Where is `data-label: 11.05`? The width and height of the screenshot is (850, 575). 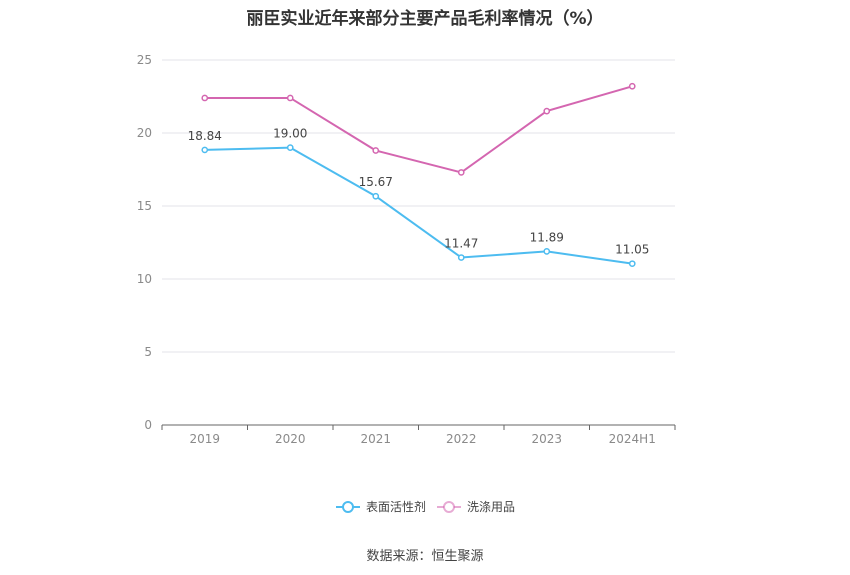
data-label: 11.05 is located at coordinates (632, 250).